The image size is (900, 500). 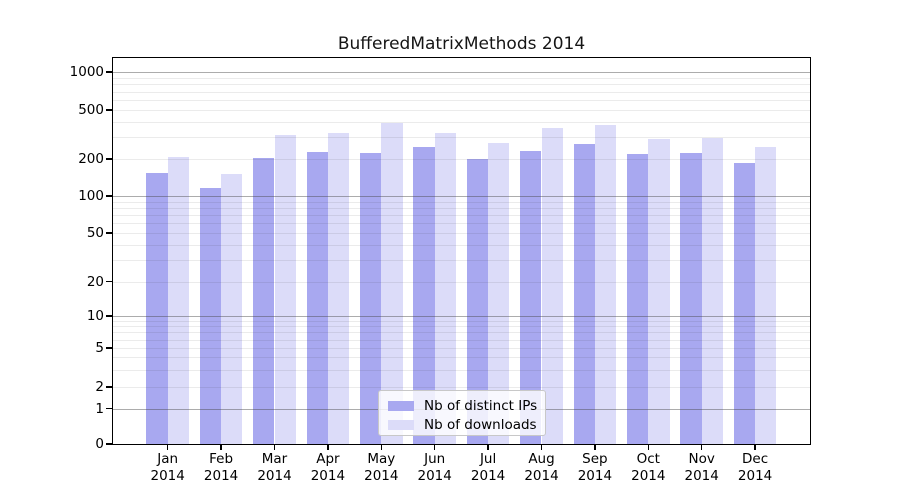 I want to click on x-tick-mark-mar, so click(x=274, y=447).